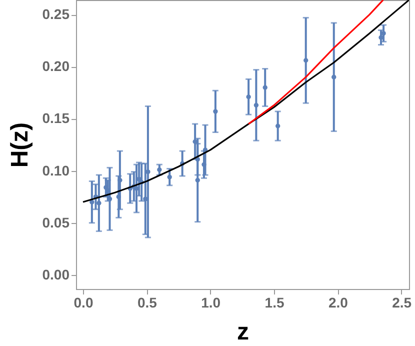  I want to click on x-tick-label: 2.5, so click(402, 302).